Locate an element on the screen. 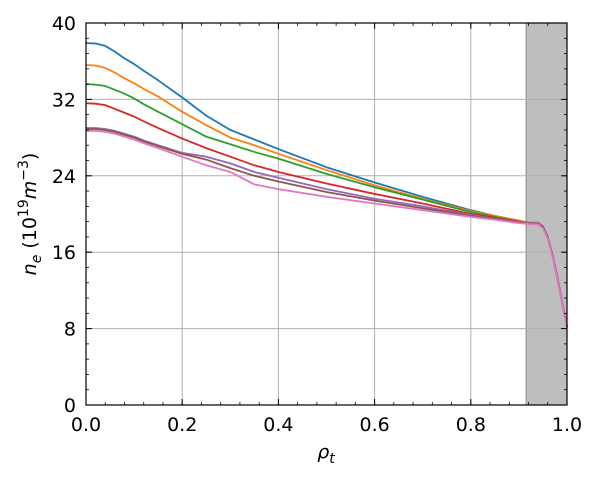 The image size is (600, 480). shaded-region-layer is located at coordinates (546, 214).